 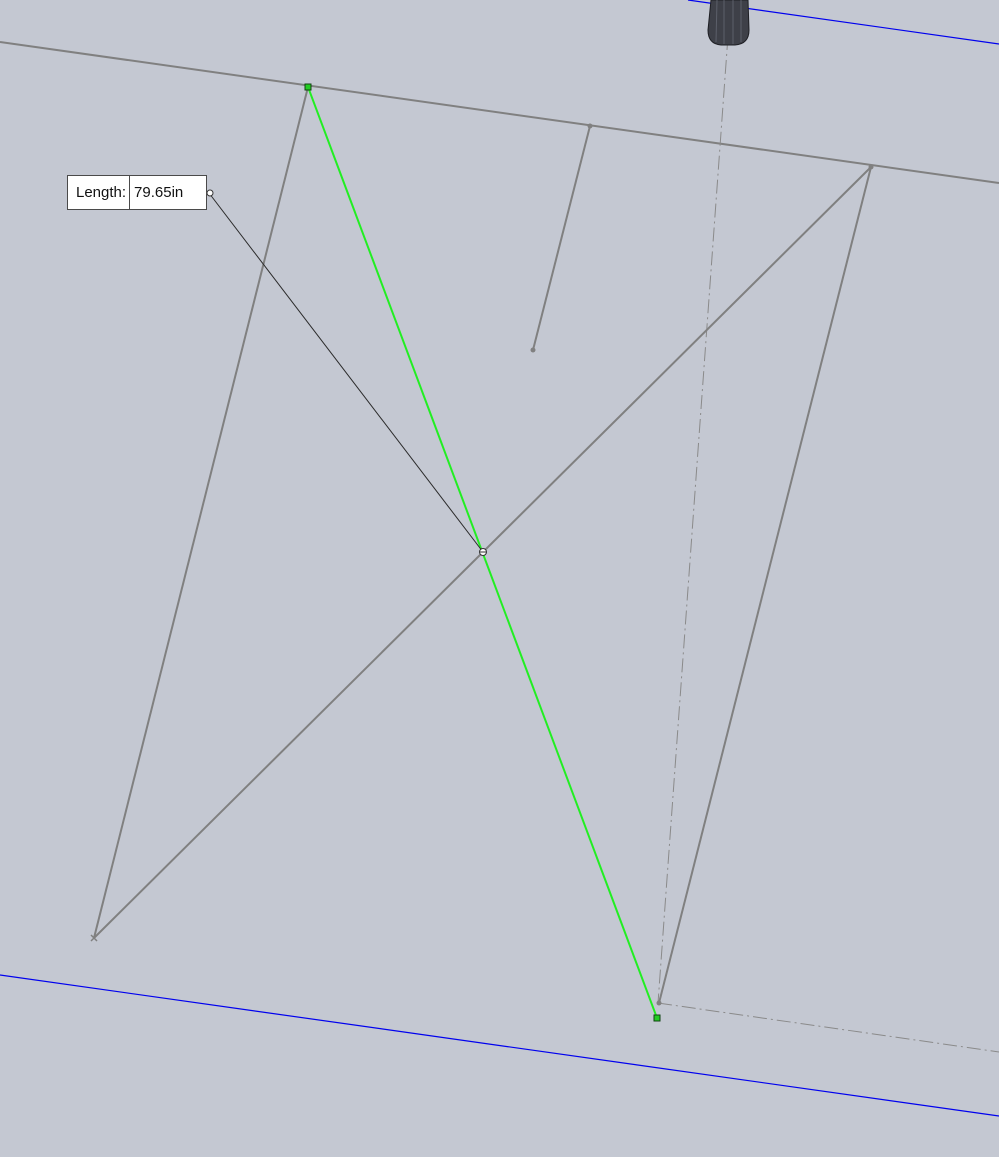 I want to click on blue-reference-line-bottom, so click(x=499, y=1045).